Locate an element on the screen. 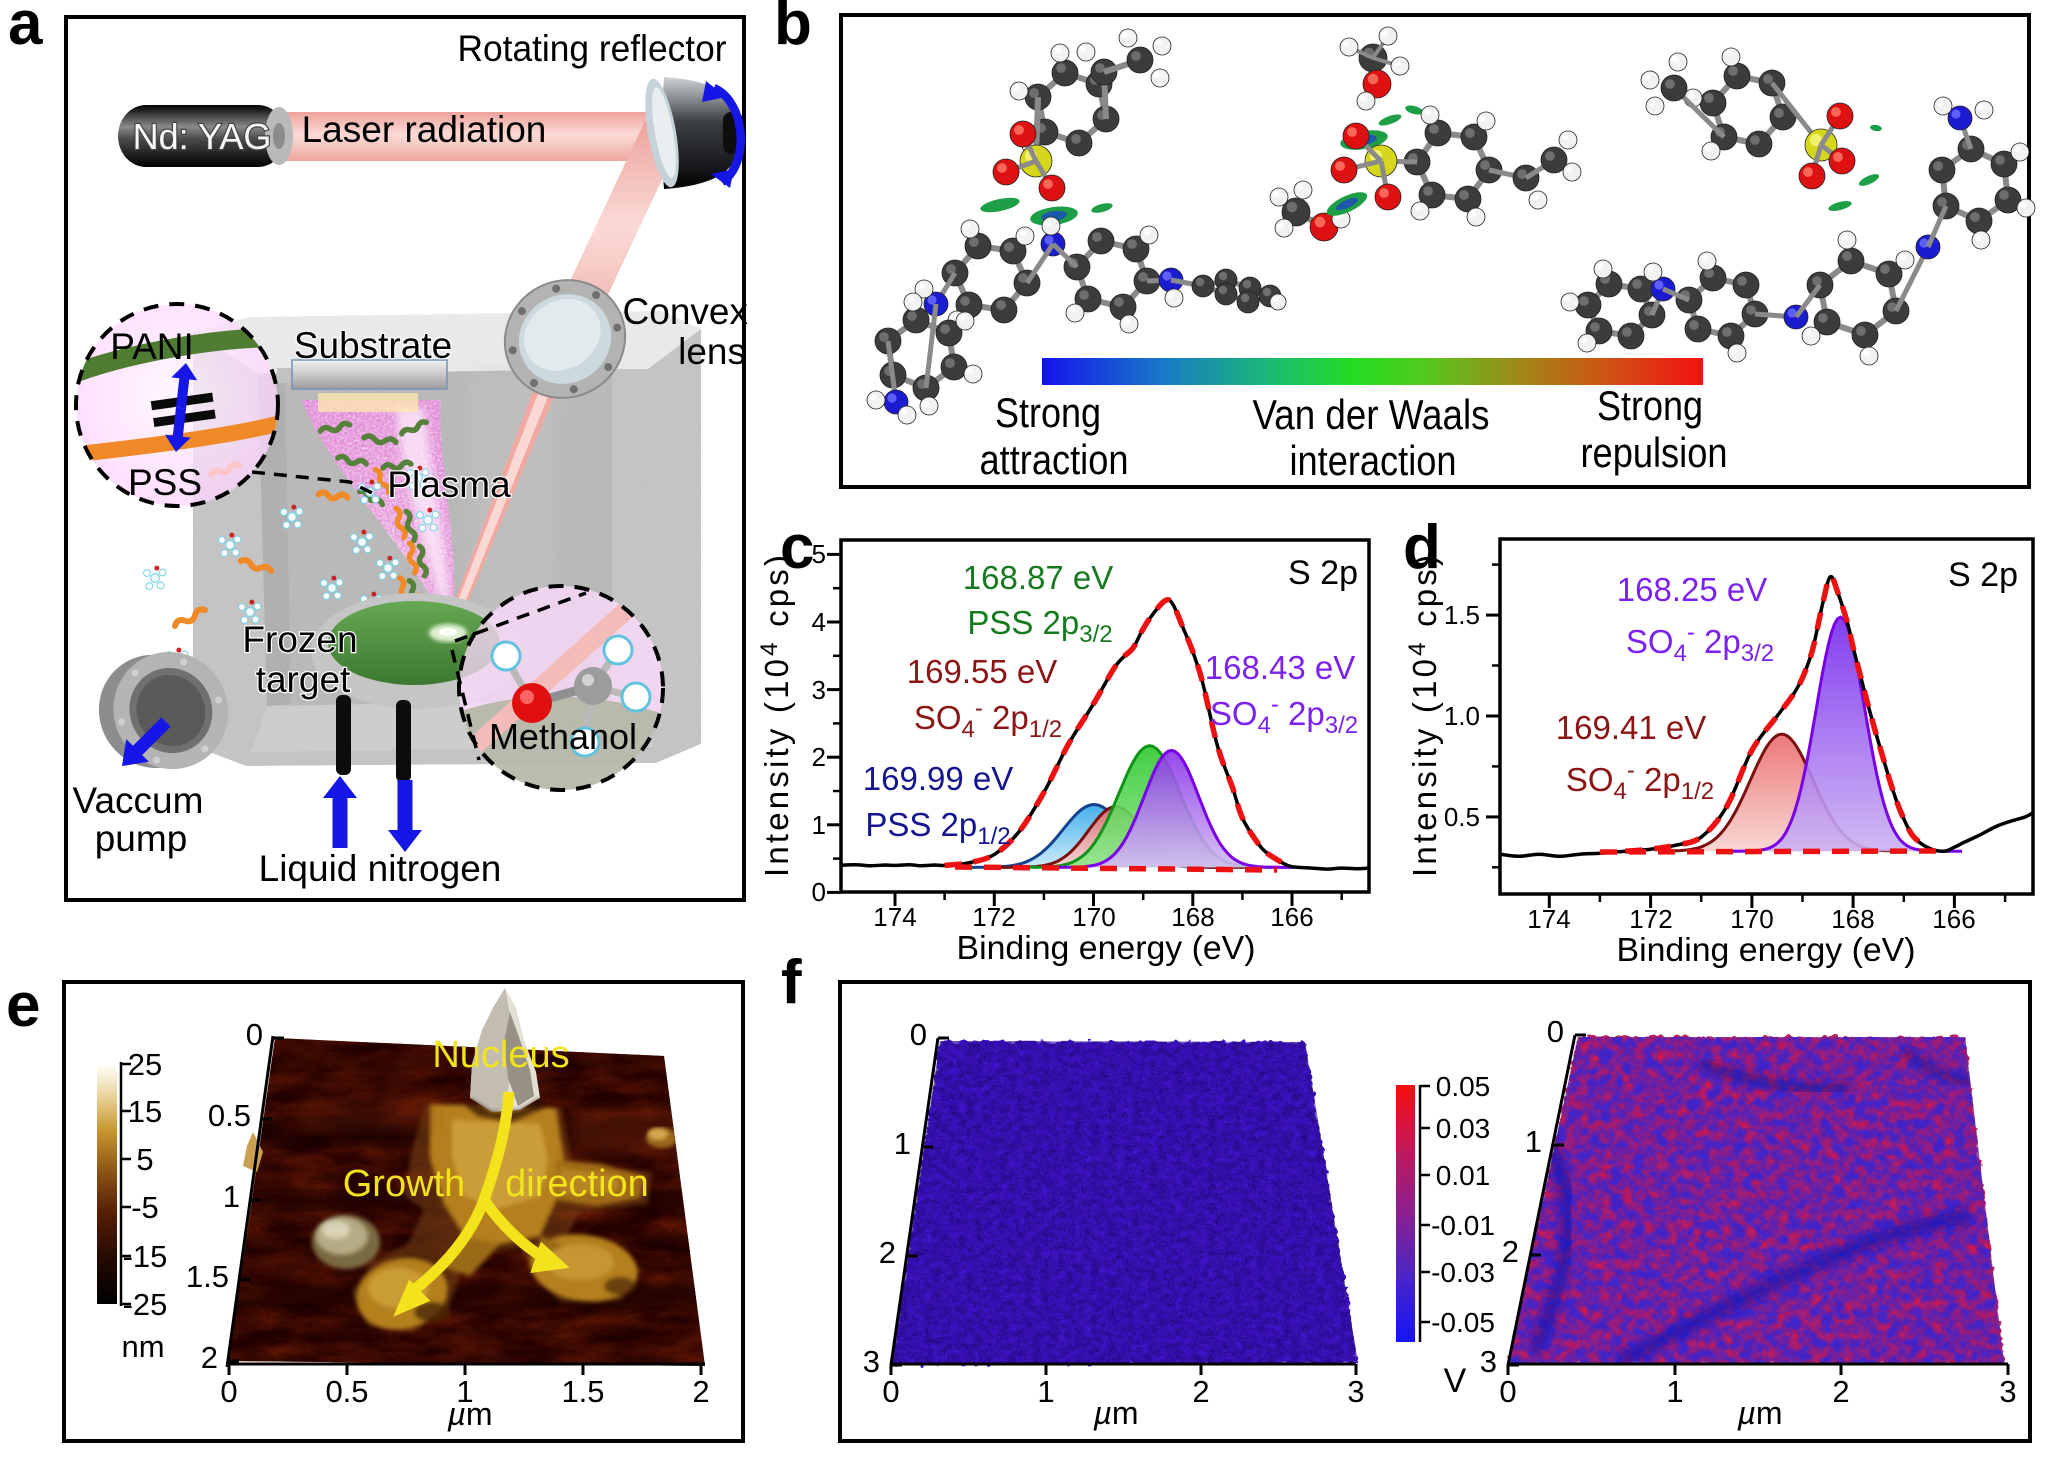 The image size is (2048, 1463). svg-text: Plasma is located at coordinates (449, 484).